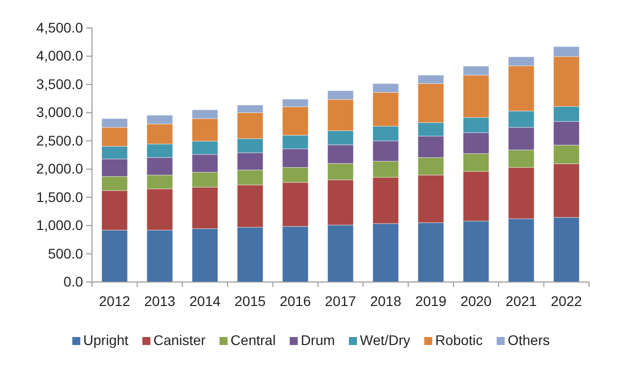 This screenshot has width=622, height=372. Describe the element at coordinates (179, 340) in the screenshot. I see `legend-label: Canister` at that location.